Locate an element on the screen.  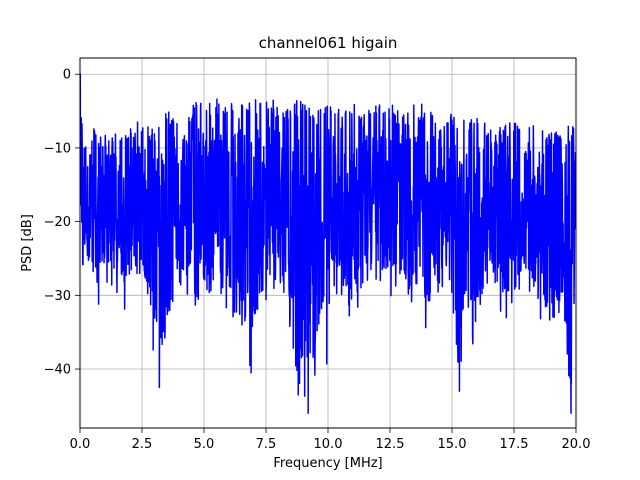
y-tick-label: 0 is located at coordinates (67, 75).